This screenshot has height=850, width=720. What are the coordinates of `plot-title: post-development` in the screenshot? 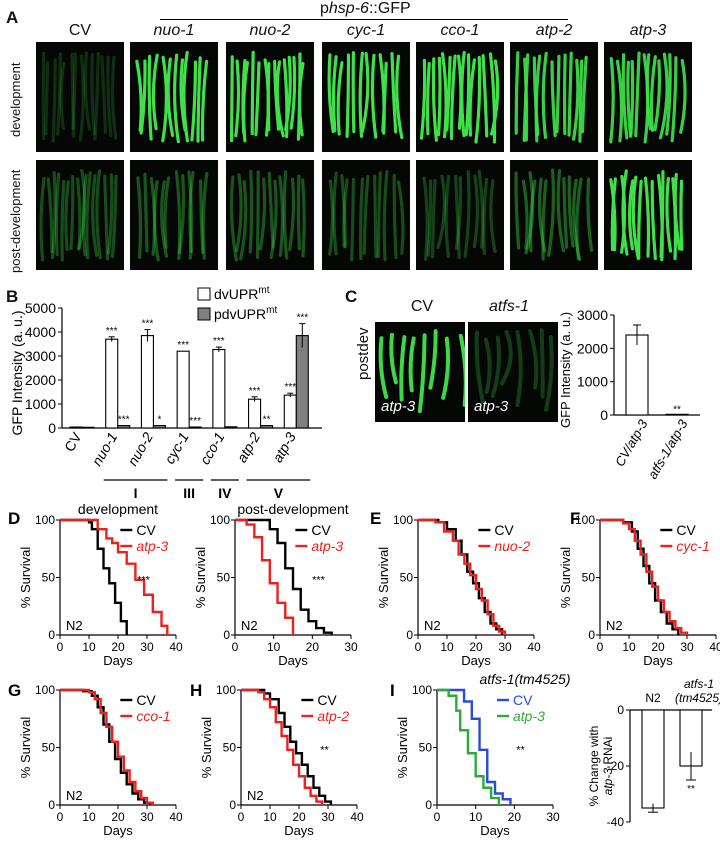 It's located at (292, 509).